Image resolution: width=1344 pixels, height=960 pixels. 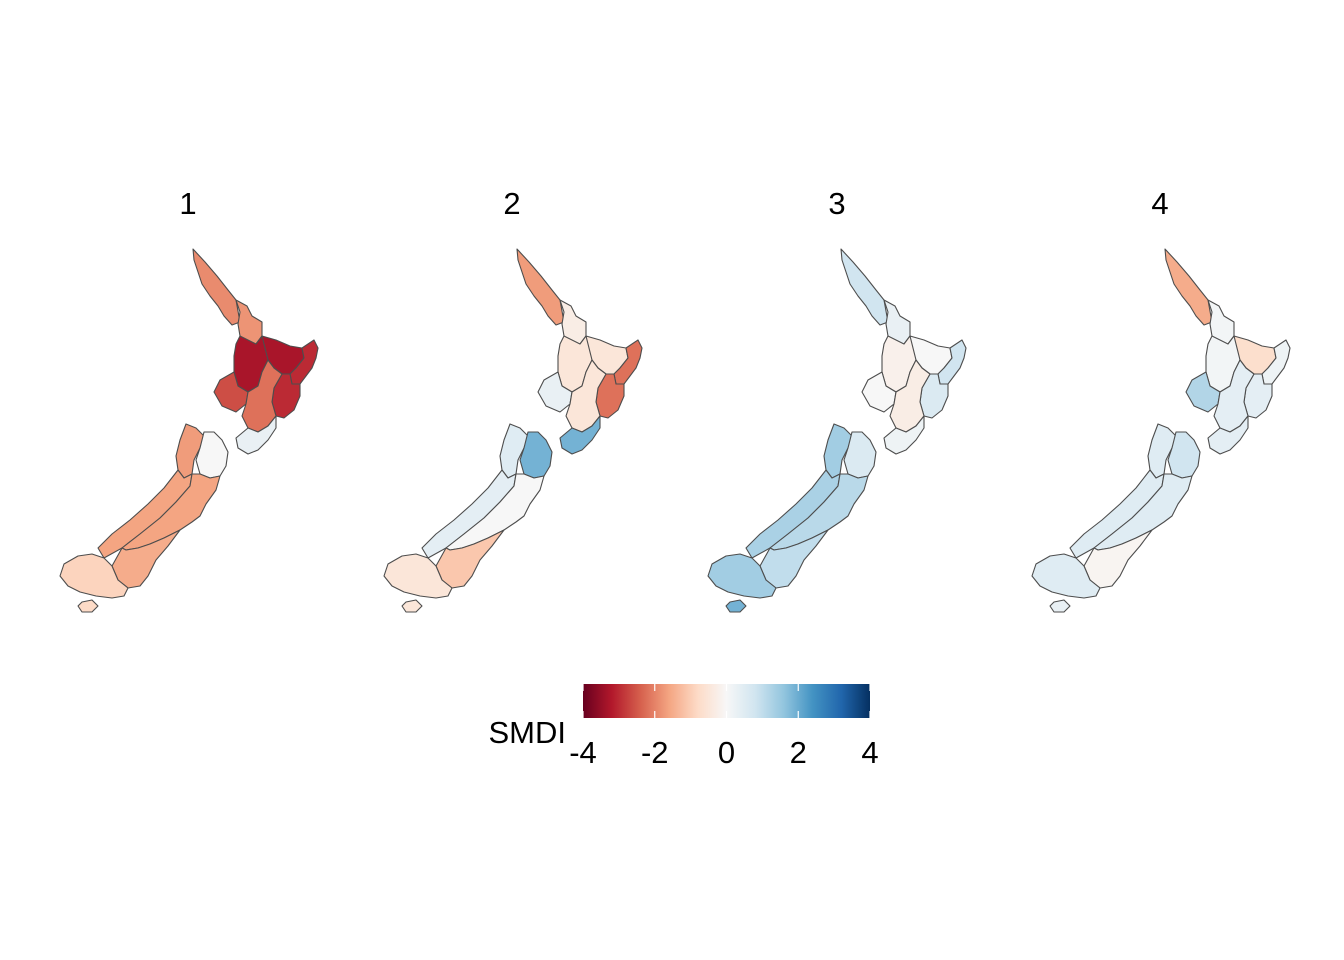 I want to click on panel-3: 3, so click(x=837, y=399).